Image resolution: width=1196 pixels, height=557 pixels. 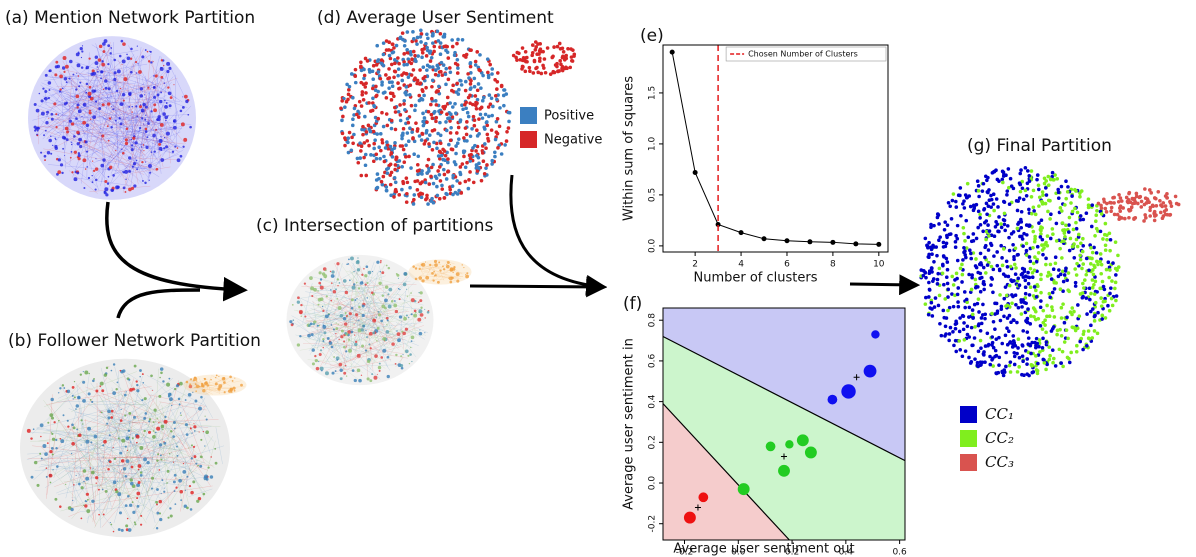 What do you see at coordinates (528, 115) in the screenshot?
I see `legend-swatch` at bounding box center [528, 115].